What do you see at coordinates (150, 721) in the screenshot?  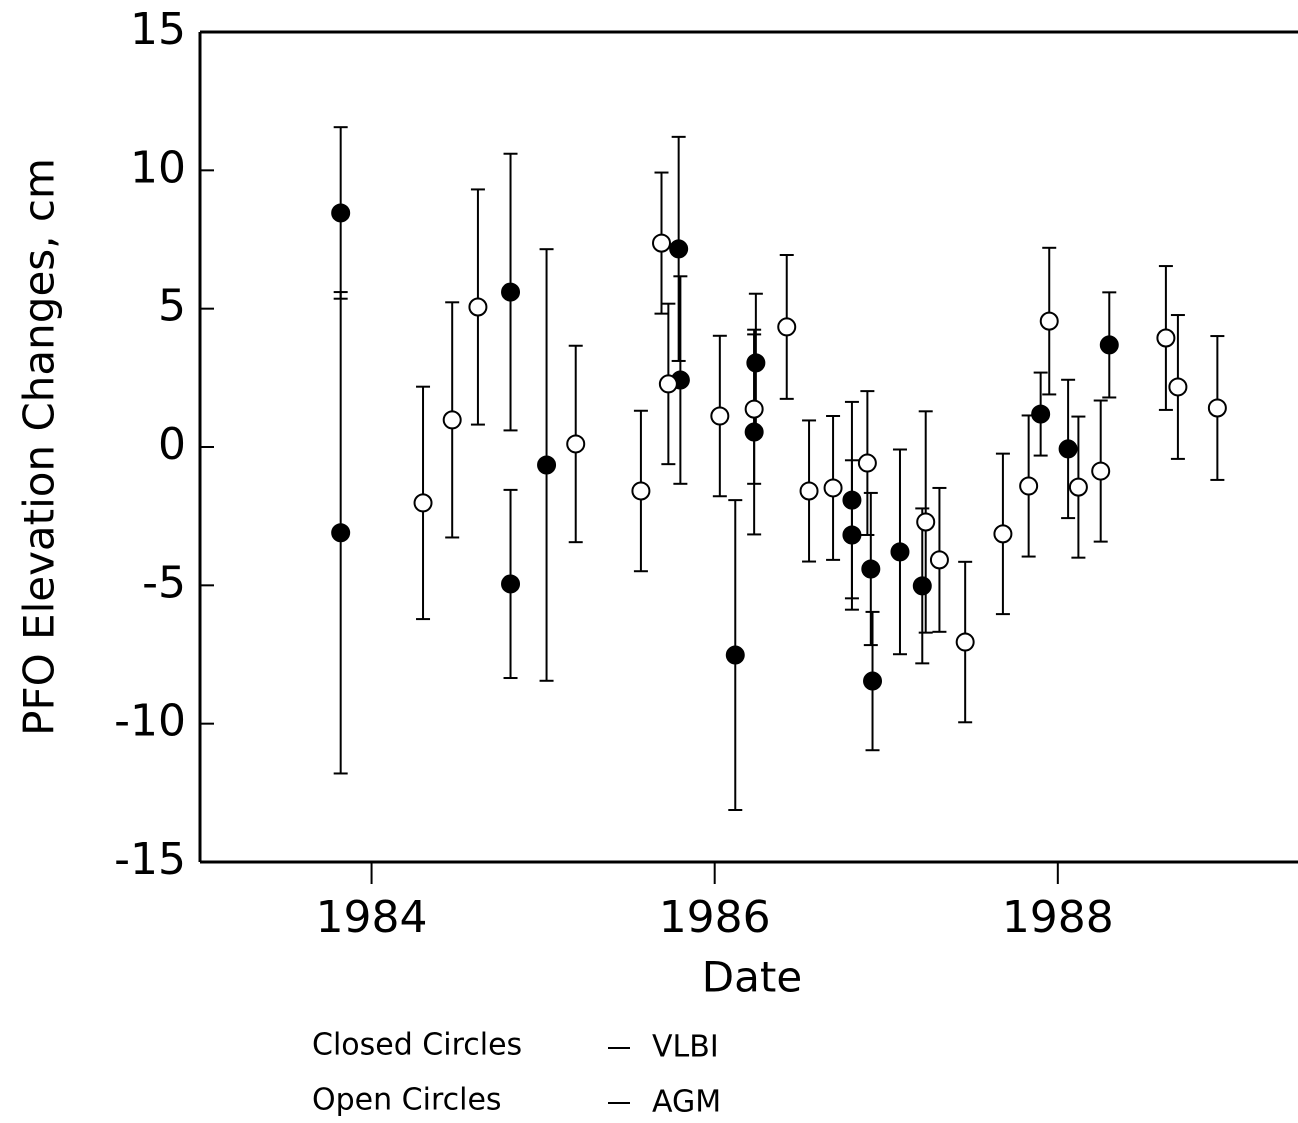 I see `y-tick-label: -10` at bounding box center [150, 721].